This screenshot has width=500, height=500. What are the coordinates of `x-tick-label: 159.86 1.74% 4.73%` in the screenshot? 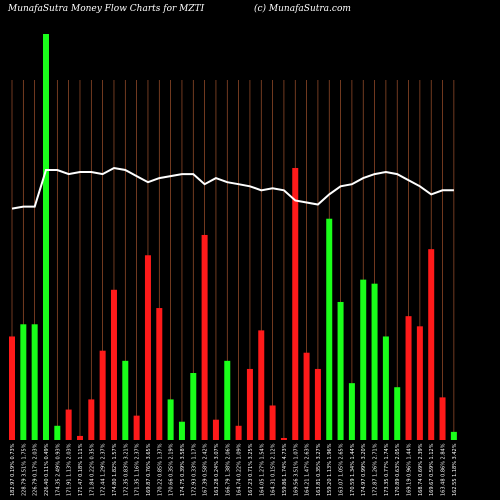 It's located at (285, 469).